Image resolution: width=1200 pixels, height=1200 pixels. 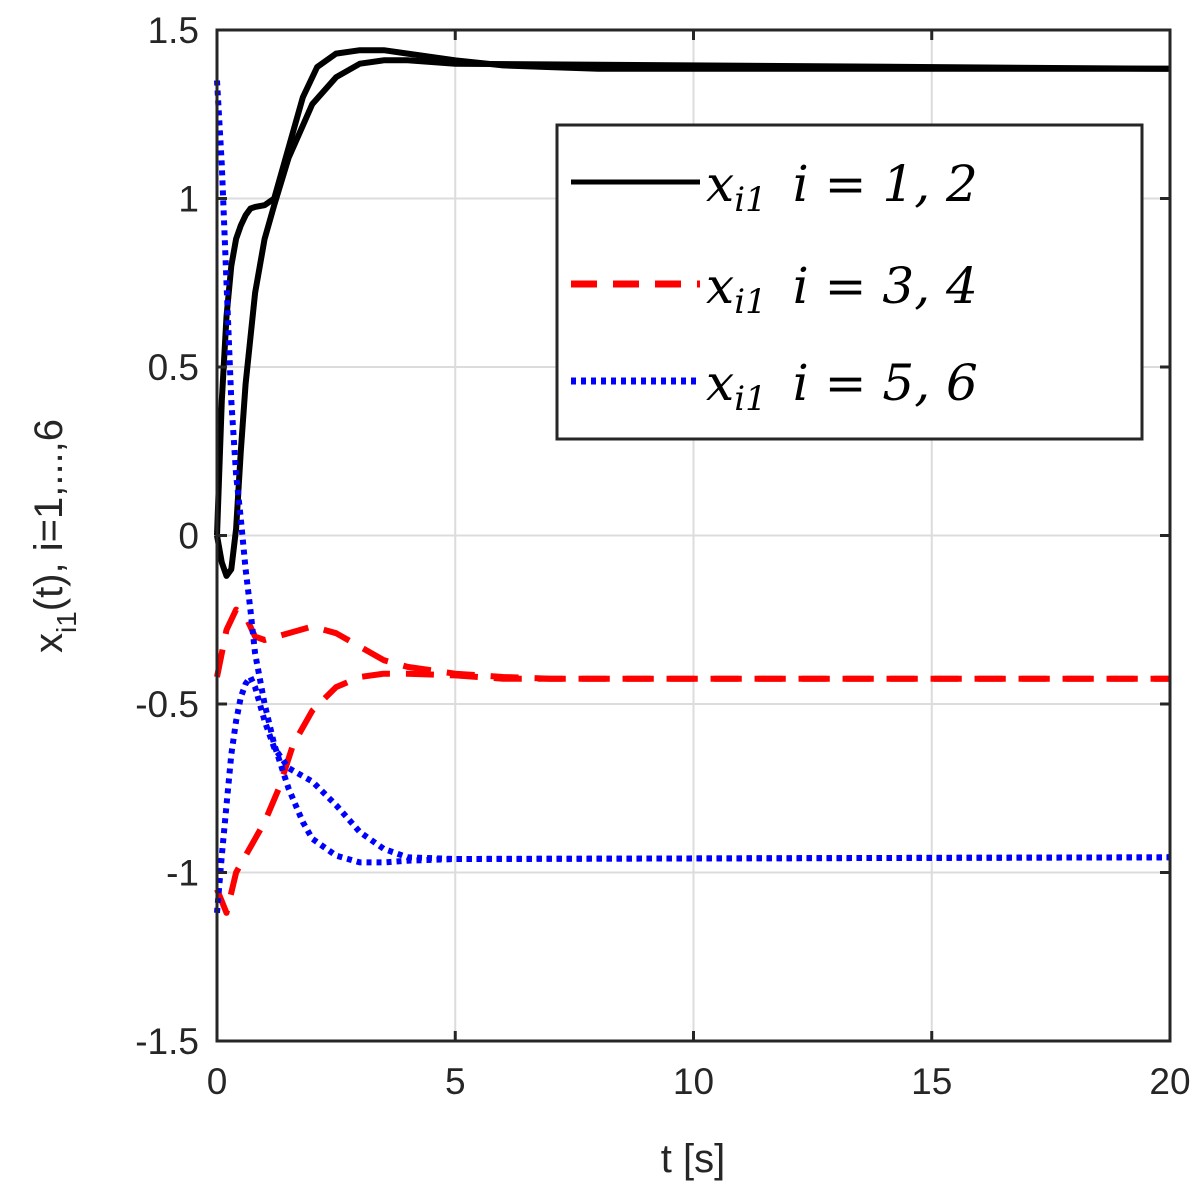 What do you see at coordinates (750, 200) in the screenshot?
I see `legend-entry-1-sub: i1` at bounding box center [750, 200].